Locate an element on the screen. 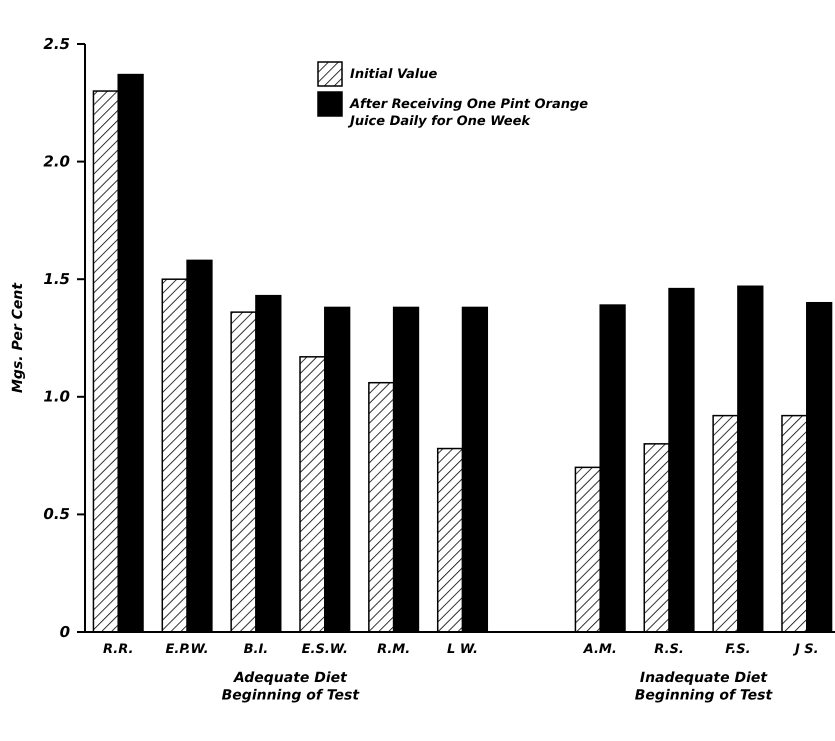 This screenshot has height=741, width=835. x-tick-label: R.R. is located at coordinates (118, 650).